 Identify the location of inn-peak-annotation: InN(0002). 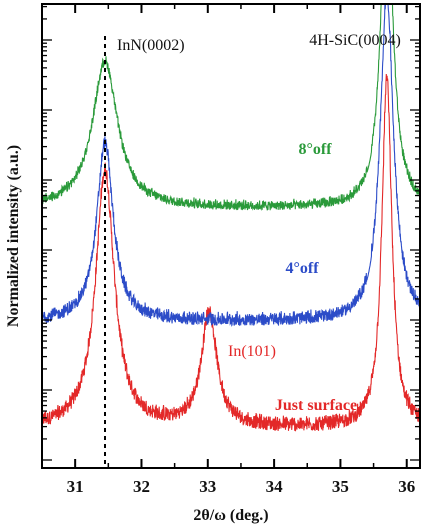
(151, 45).